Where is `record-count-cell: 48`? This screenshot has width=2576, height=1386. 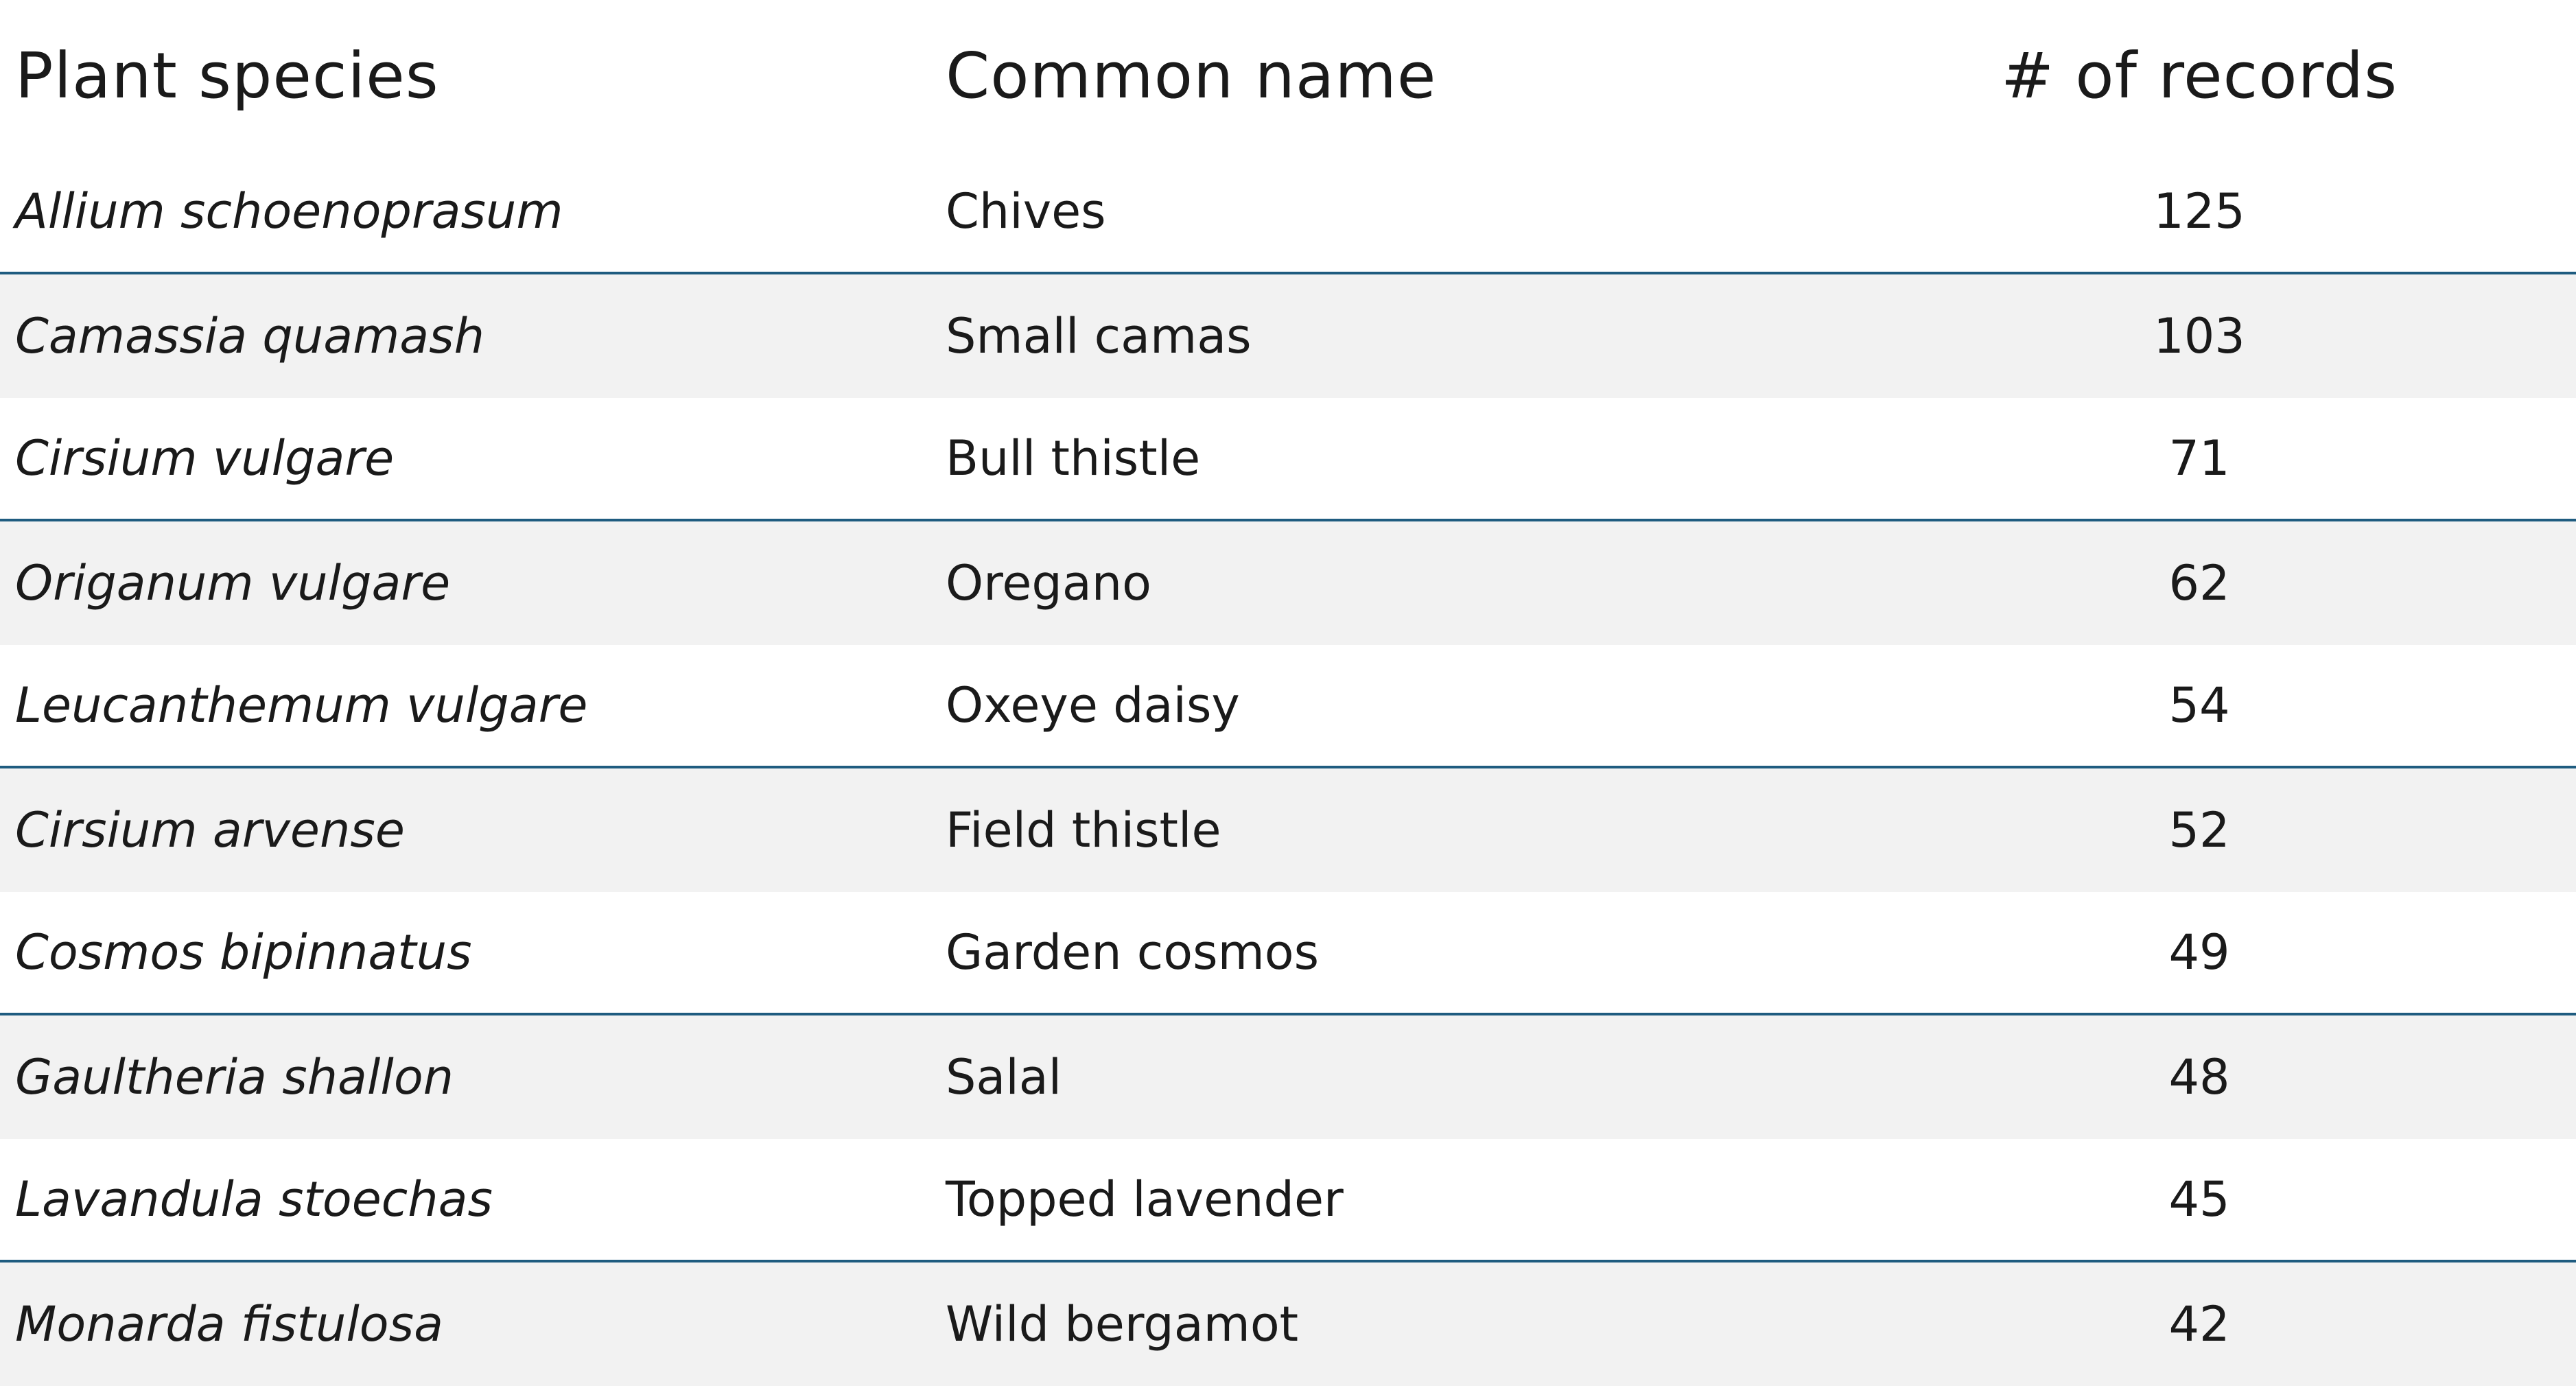 record-count-cell: 48 is located at coordinates (2199, 1077).